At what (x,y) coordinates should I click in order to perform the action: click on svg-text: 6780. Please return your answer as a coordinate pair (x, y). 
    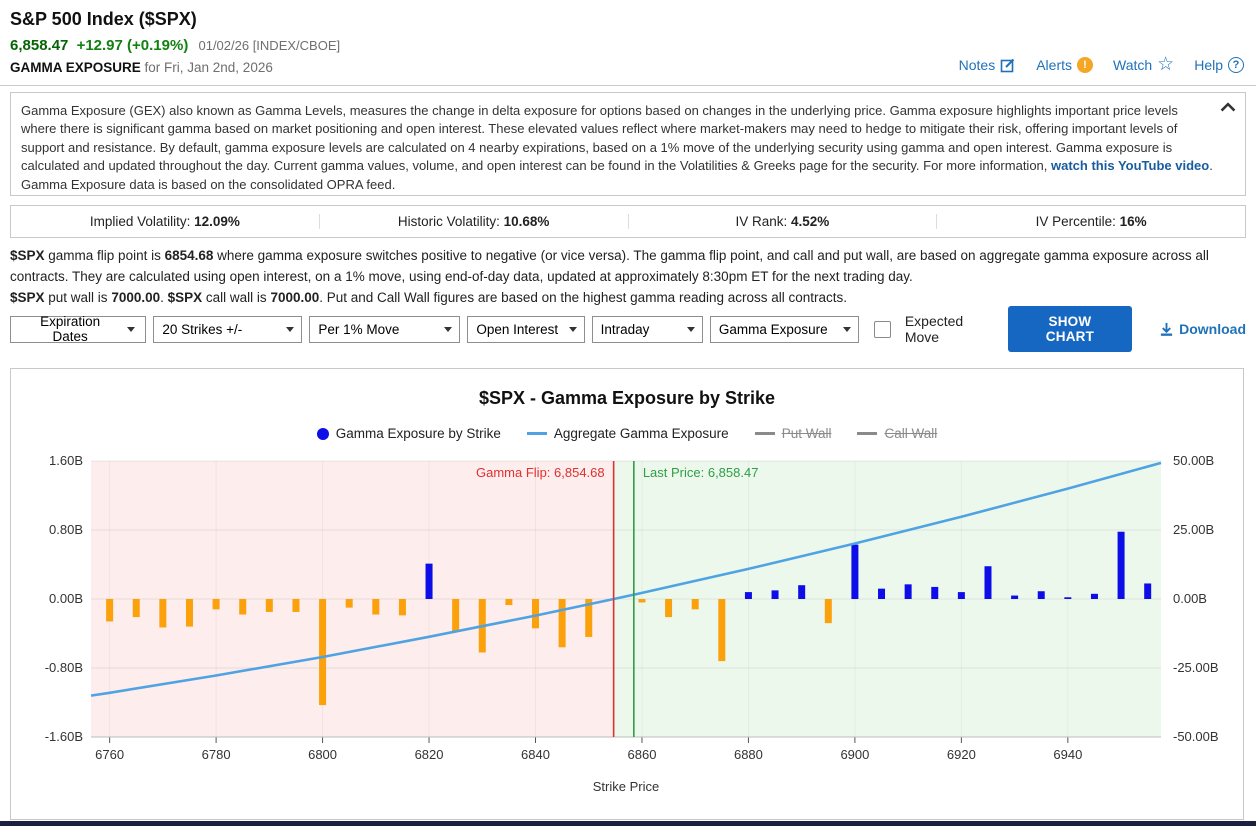
    Looking at the image, I should click on (216, 754).